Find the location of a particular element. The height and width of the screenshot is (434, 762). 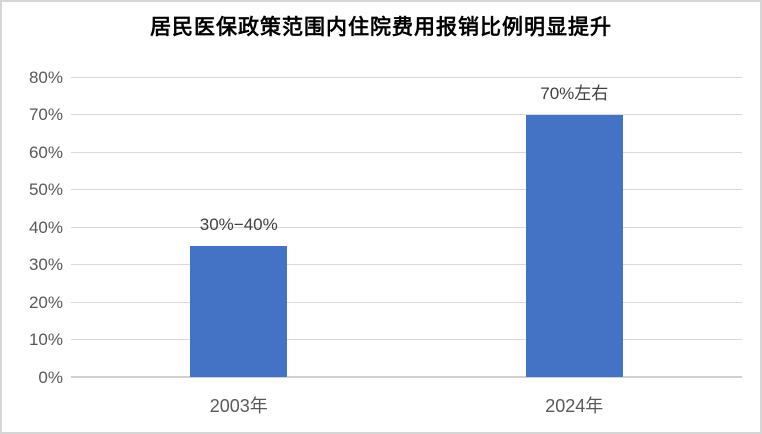

bar-2003年 is located at coordinates (239, 311).